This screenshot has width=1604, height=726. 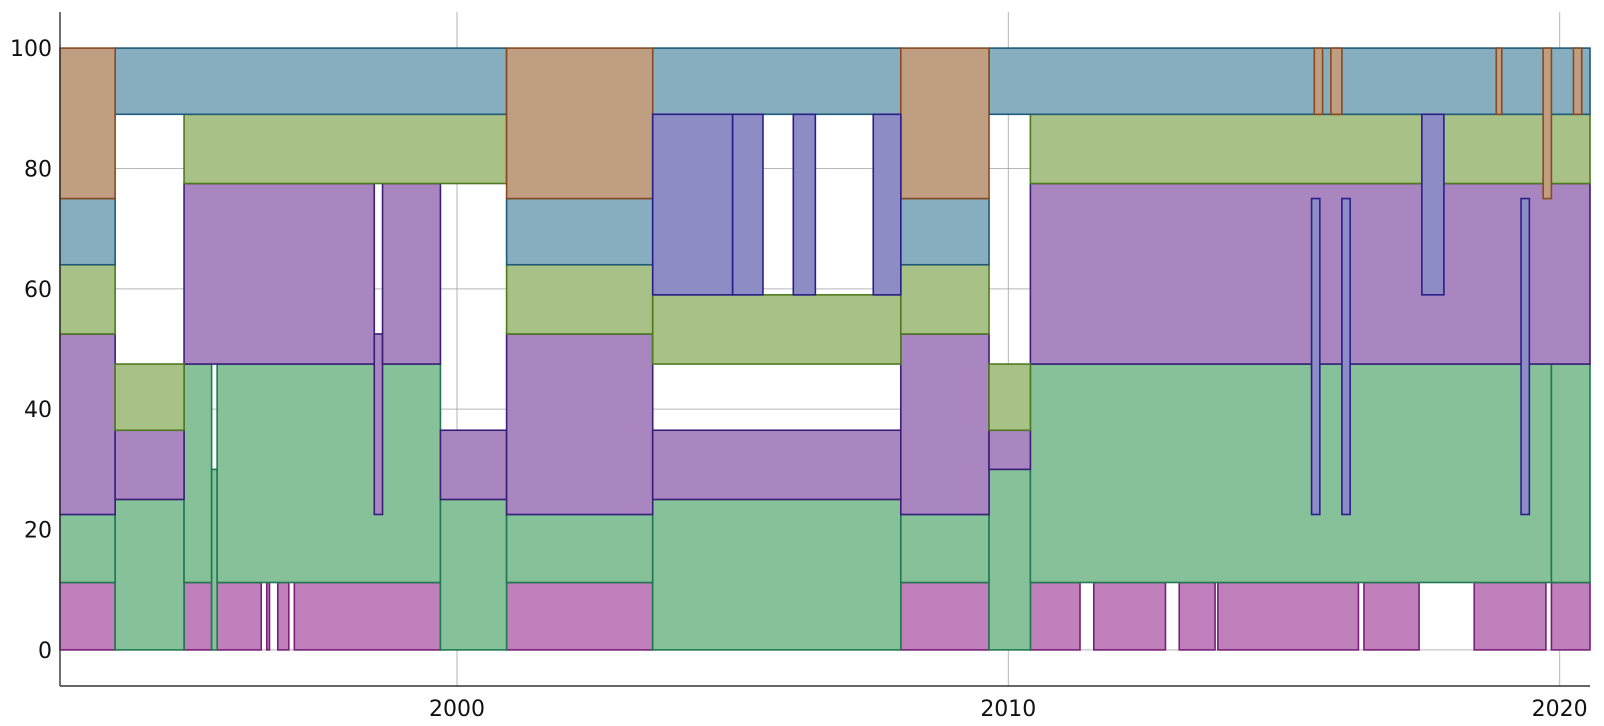 I want to click on y-tick-label: 0, so click(x=45, y=651).